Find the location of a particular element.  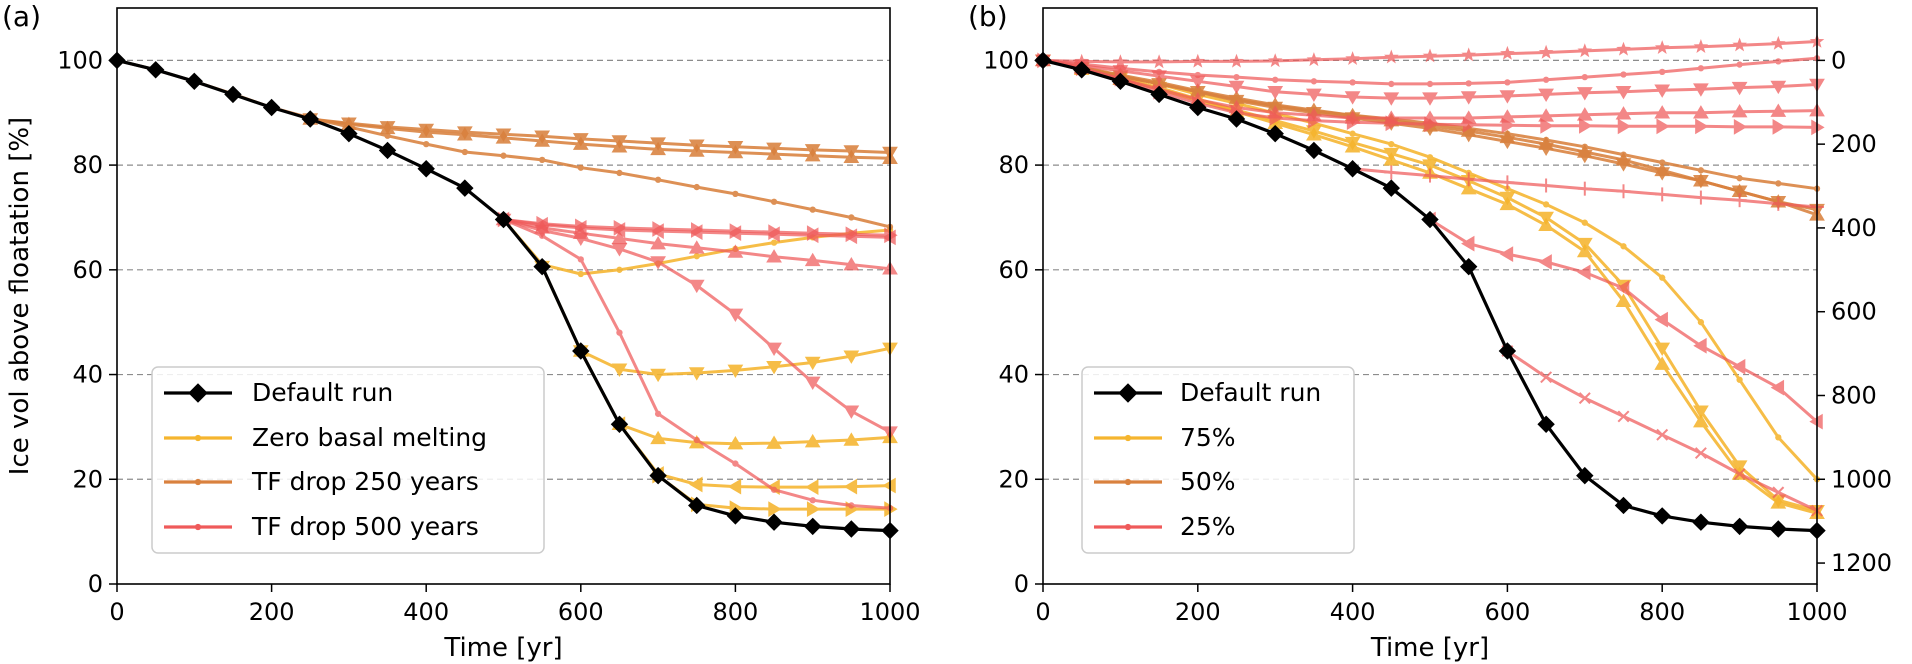

series-2-zero-^ is located at coordinates (735, 396).